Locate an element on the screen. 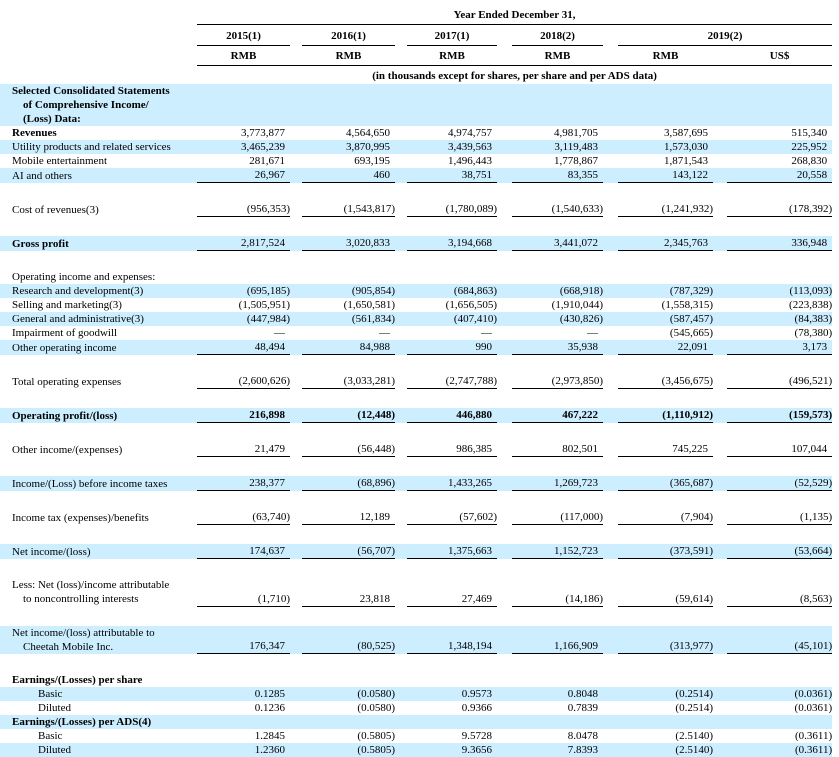 The height and width of the screenshot is (757, 839). value-cell: 3,587,695 is located at coordinates (686, 133).